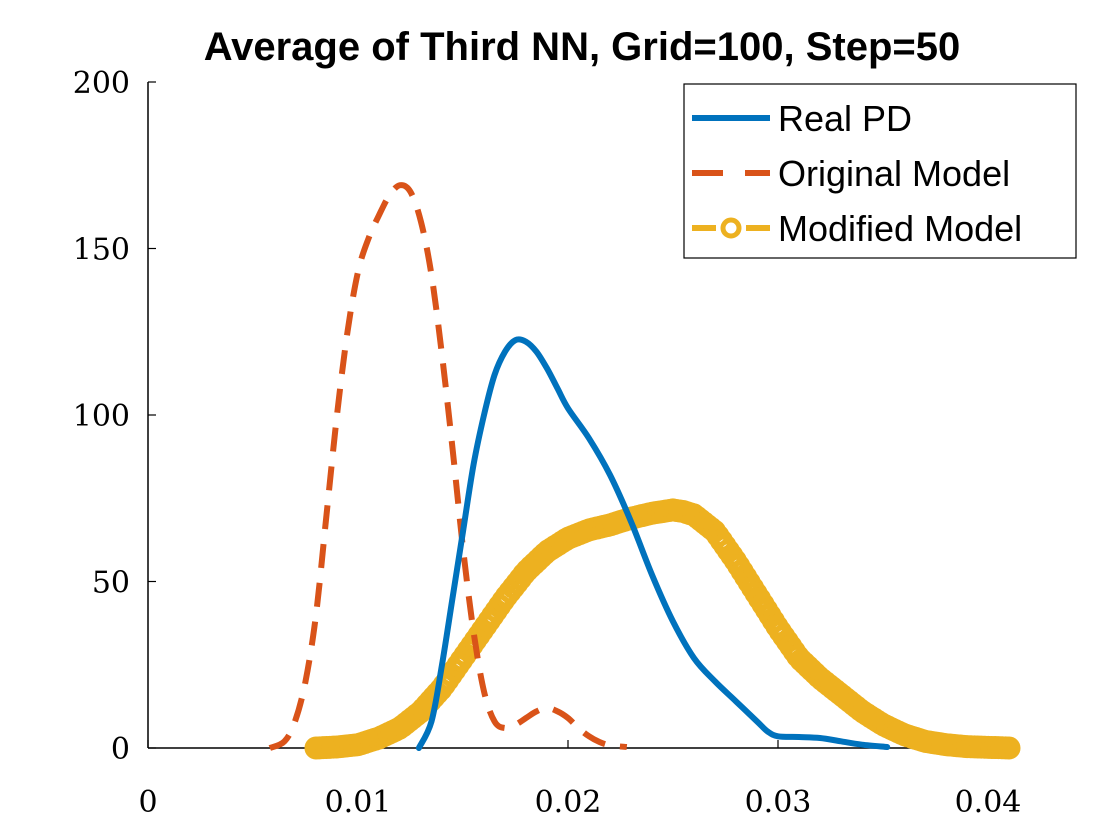  What do you see at coordinates (778, 802) in the screenshot?
I see `x-tick-label: 0.03` at bounding box center [778, 802].